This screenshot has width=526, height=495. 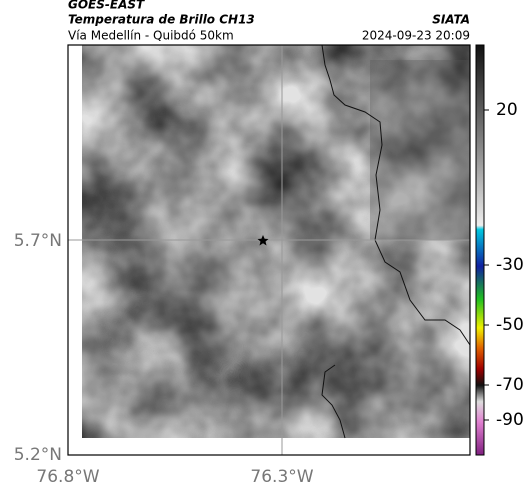 What do you see at coordinates (420, 150) in the screenshot?
I see `cloud-shade` at bounding box center [420, 150].